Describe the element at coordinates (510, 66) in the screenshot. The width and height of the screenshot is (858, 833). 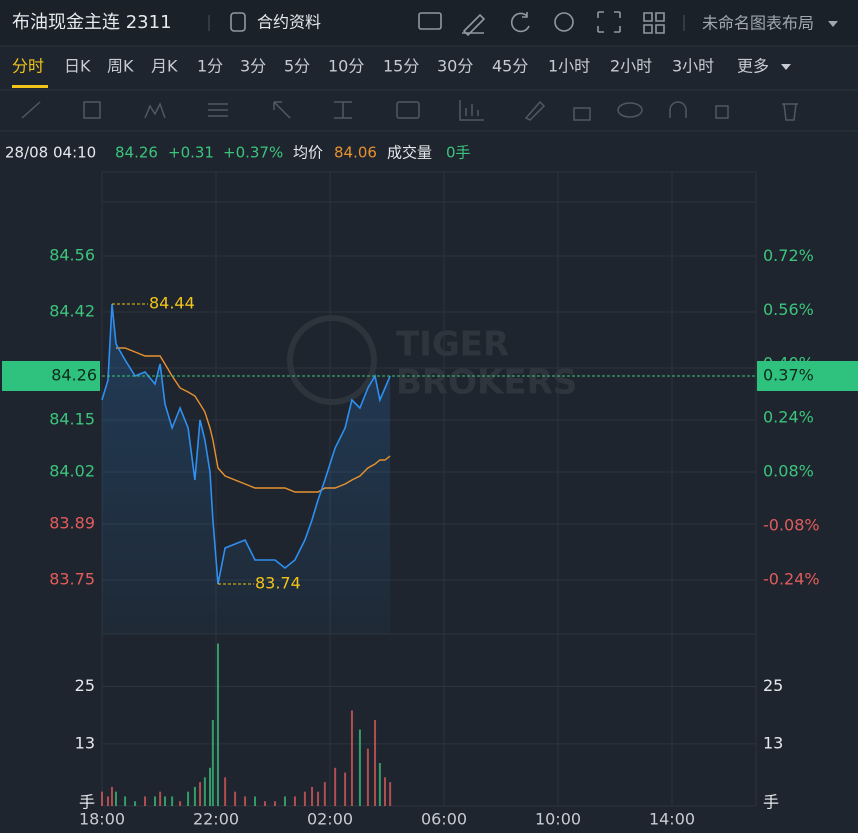
I see `tab: 45分` at that location.